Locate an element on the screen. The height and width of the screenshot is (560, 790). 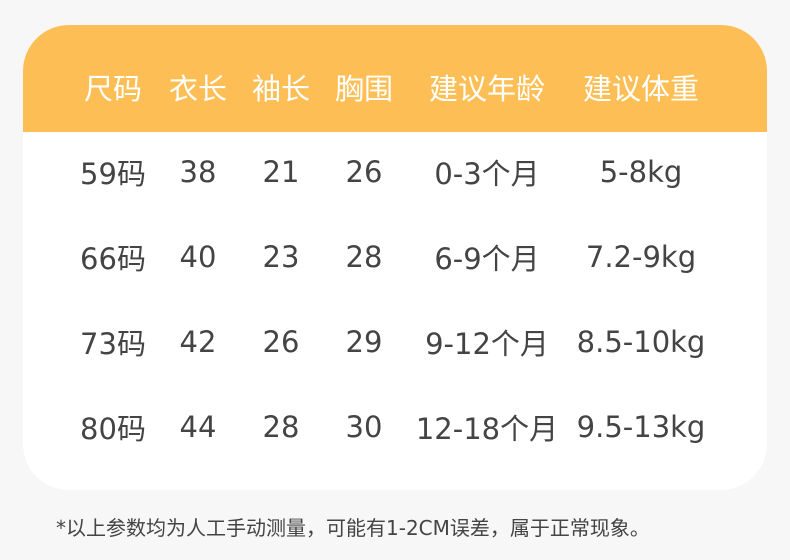
cell-size: 59码 is located at coordinates (113, 174).